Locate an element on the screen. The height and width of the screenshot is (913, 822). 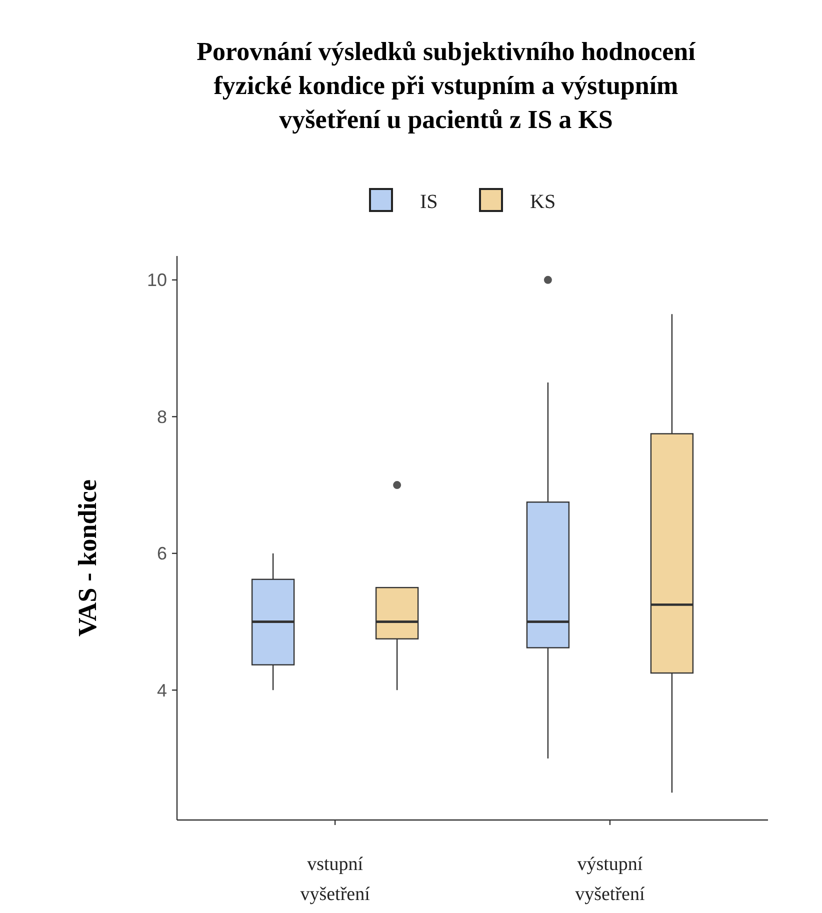
x-tick-label: vstupní vyšetření is located at coordinates (335, 879).